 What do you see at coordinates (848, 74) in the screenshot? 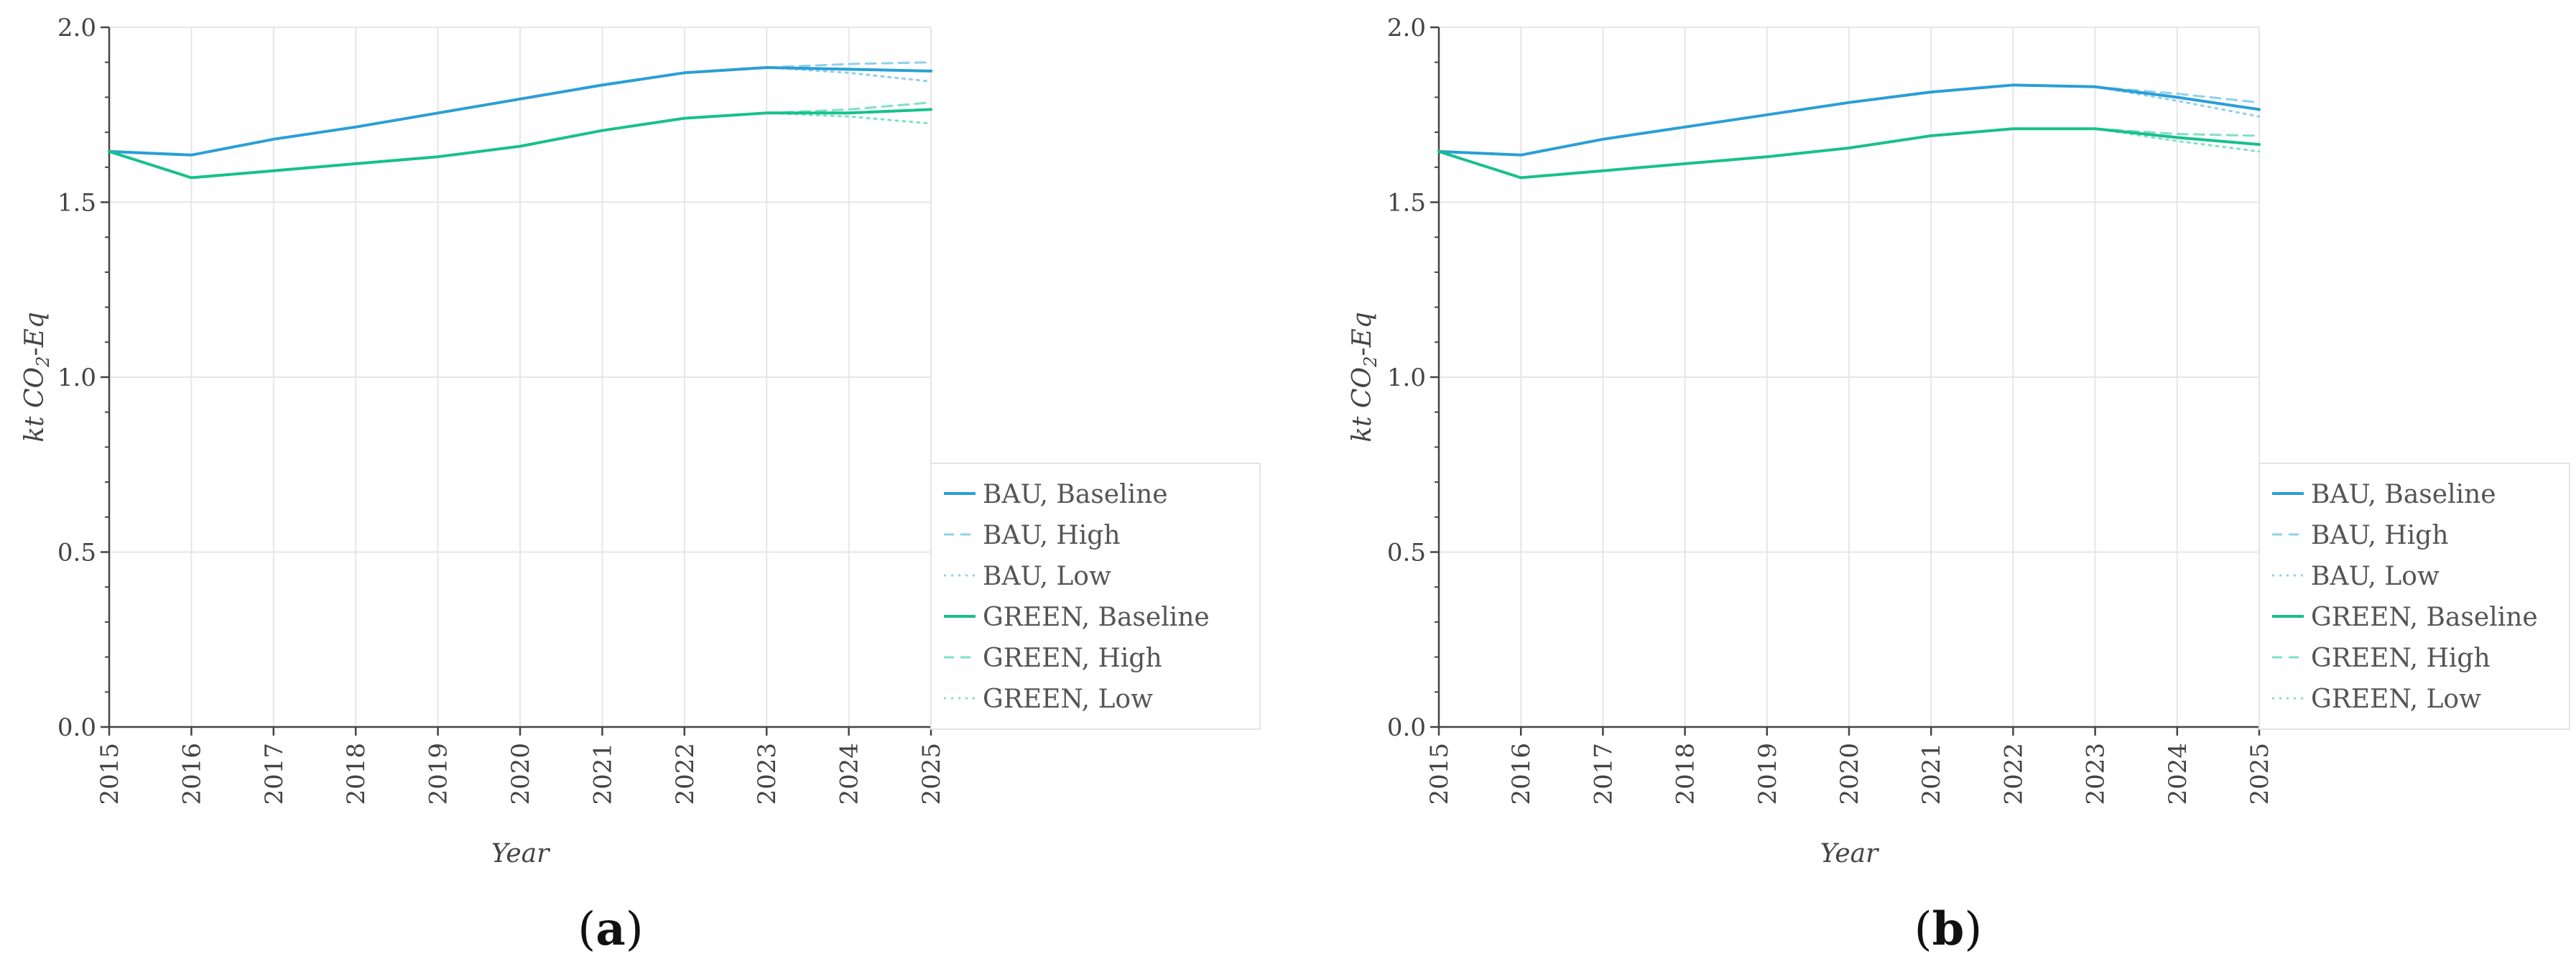
I see `series-line-bau-low` at bounding box center [848, 74].